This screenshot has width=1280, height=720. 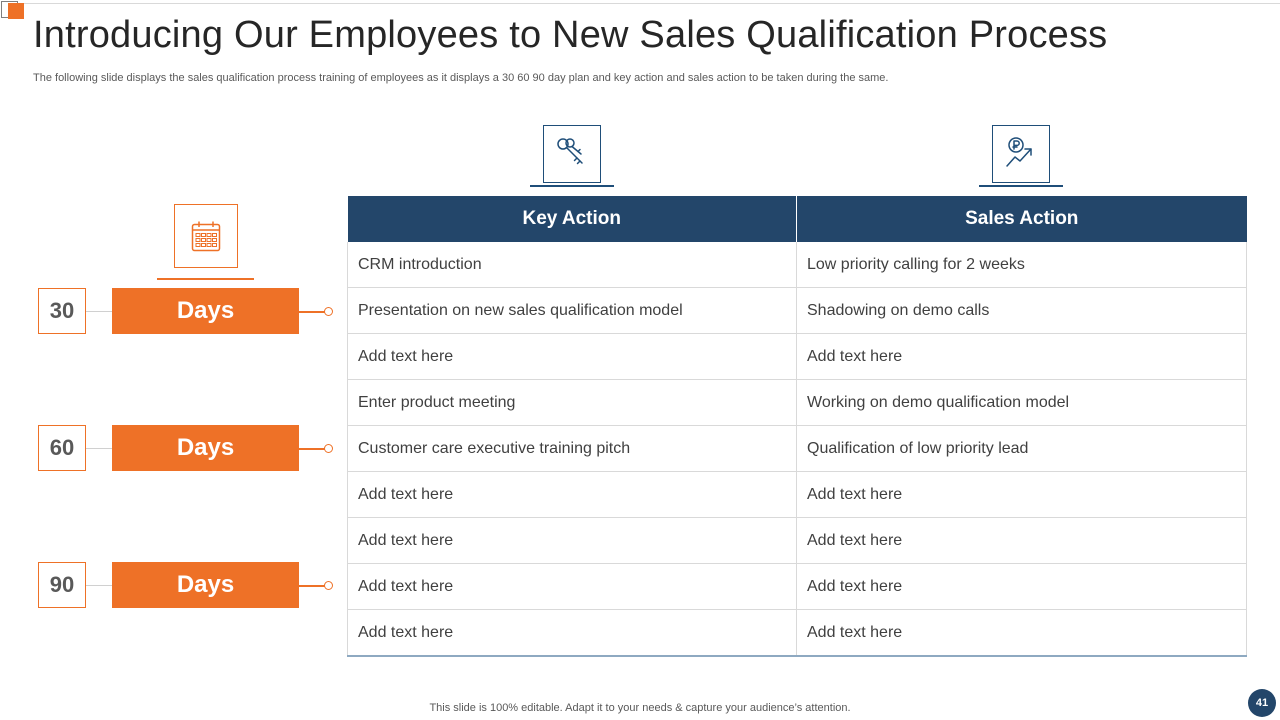 I want to click on corner-logo-mark, so click(x=12, y=10).